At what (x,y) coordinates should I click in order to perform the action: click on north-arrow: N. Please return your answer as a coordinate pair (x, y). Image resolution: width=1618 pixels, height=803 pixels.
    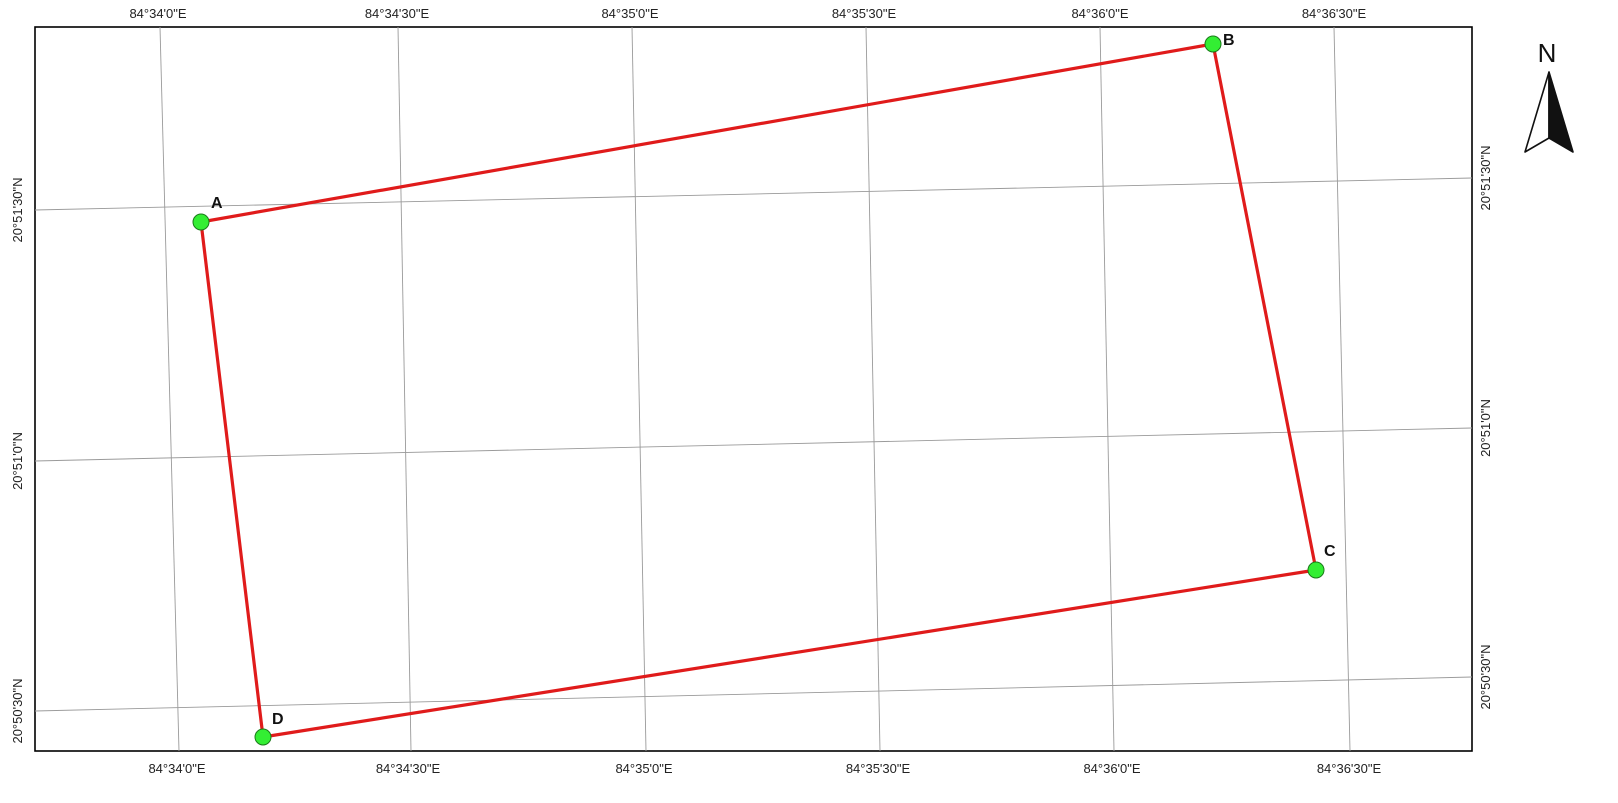
    Looking at the image, I should click on (1549, 95).